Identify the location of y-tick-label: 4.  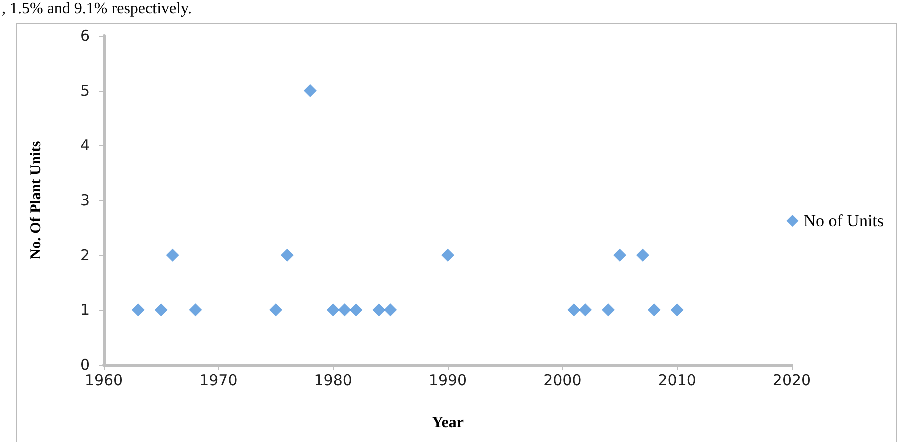
(85, 145).